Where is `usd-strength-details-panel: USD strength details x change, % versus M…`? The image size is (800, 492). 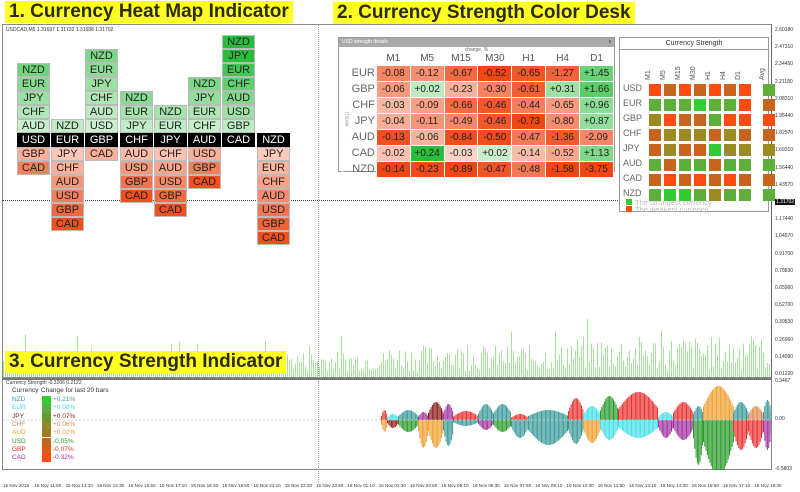 usd-strength-details-panel: USD strength details x change, % versus M… is located at coordinates (476, 107).